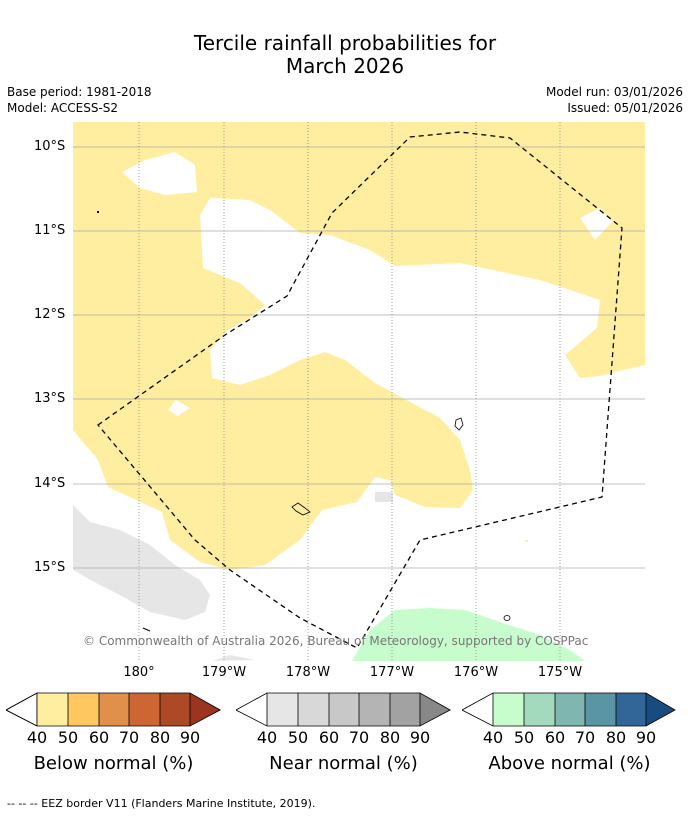 The width and height of the screenshot is (690, 816). I want to click on above-normal-region, so click(468, 634).